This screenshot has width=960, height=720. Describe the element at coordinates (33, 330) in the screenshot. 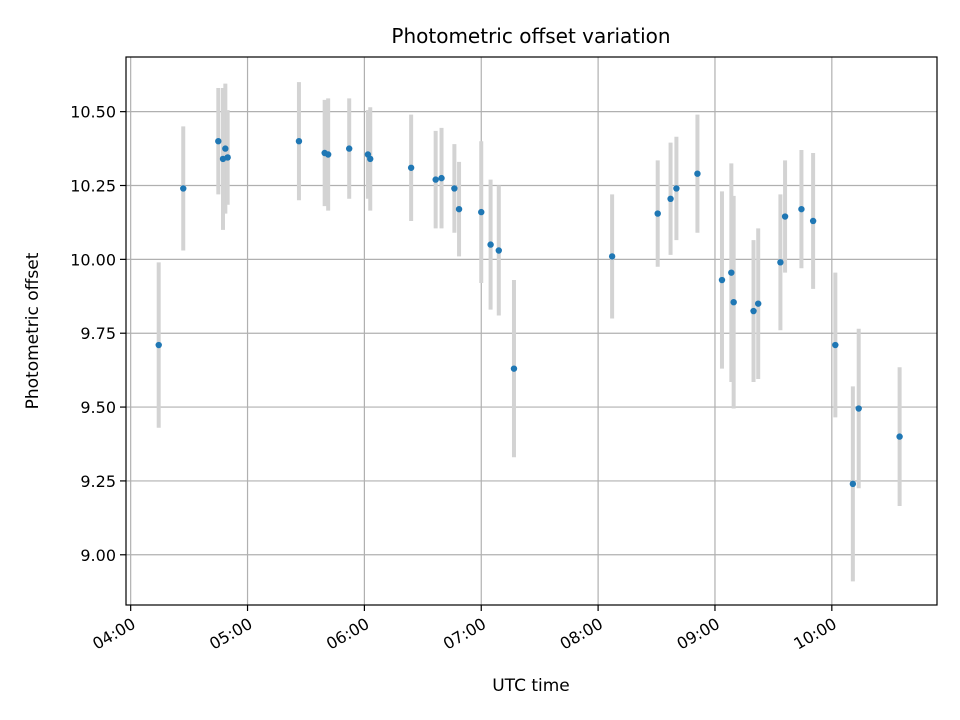

I see `y-axis-title: Photometric offset` at that location.